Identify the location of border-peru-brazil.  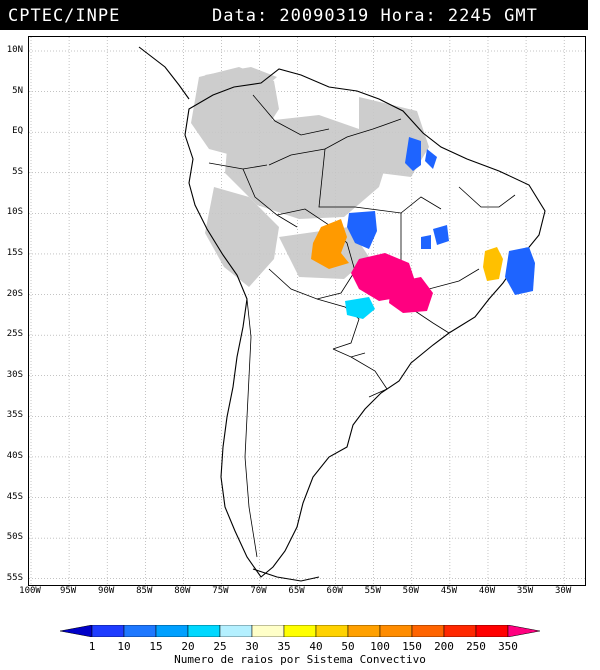
(270, 198).